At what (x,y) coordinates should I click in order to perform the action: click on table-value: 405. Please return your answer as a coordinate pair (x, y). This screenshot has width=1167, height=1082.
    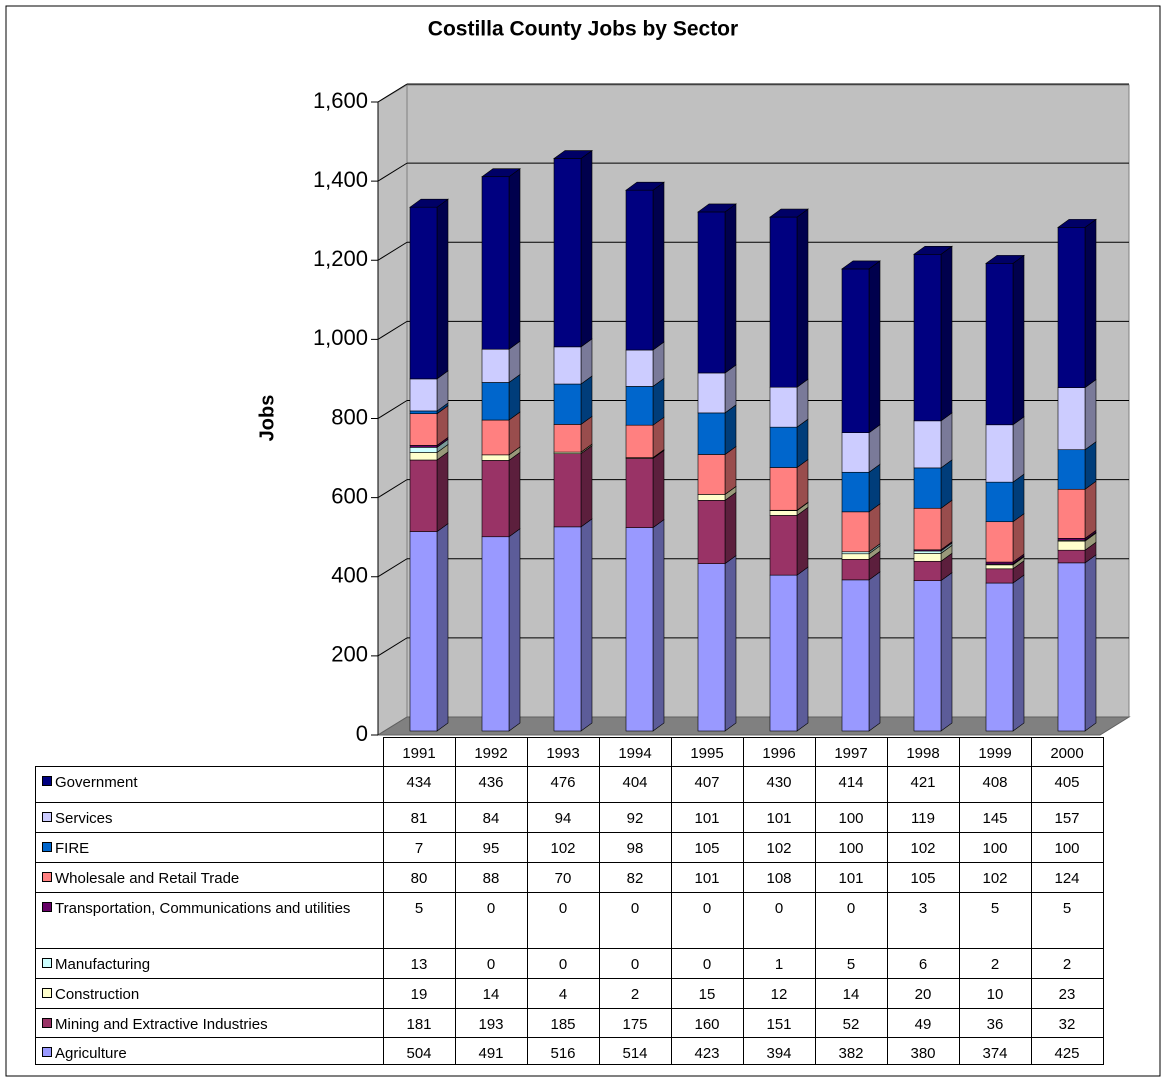
    Looking at the image, I should click on (1067, 784).